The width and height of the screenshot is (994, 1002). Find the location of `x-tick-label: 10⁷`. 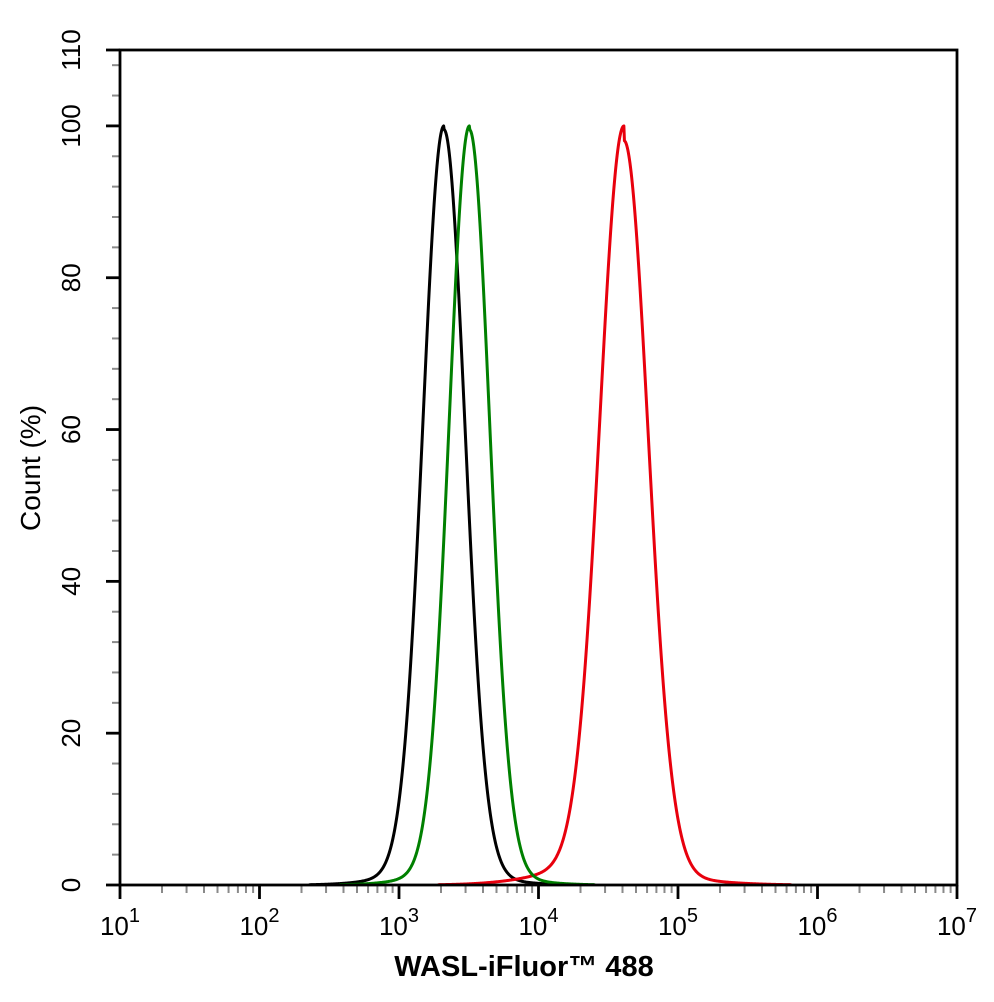

x-tick-label: 10⁷ is located at coordinates (957, 923).